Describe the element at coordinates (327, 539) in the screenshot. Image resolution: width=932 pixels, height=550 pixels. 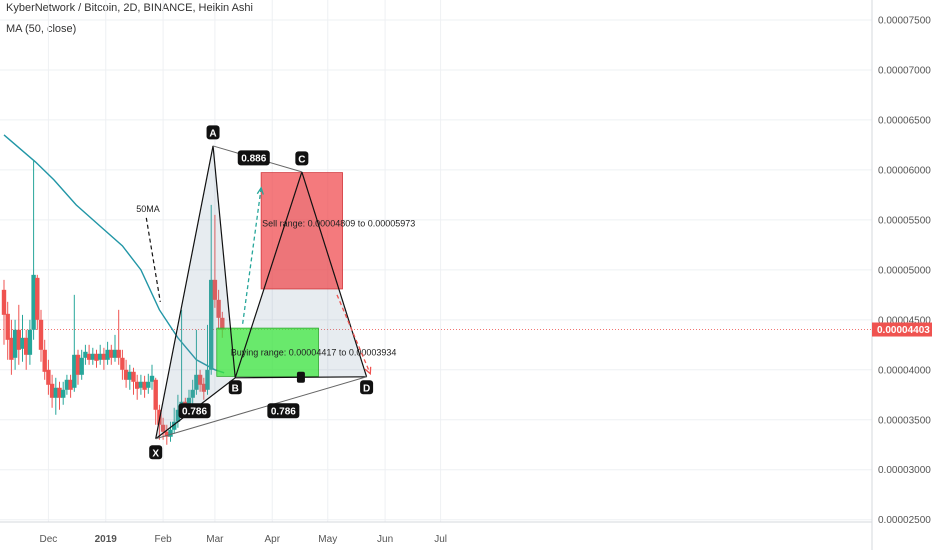
I see `time-tick-label: May` at that location.